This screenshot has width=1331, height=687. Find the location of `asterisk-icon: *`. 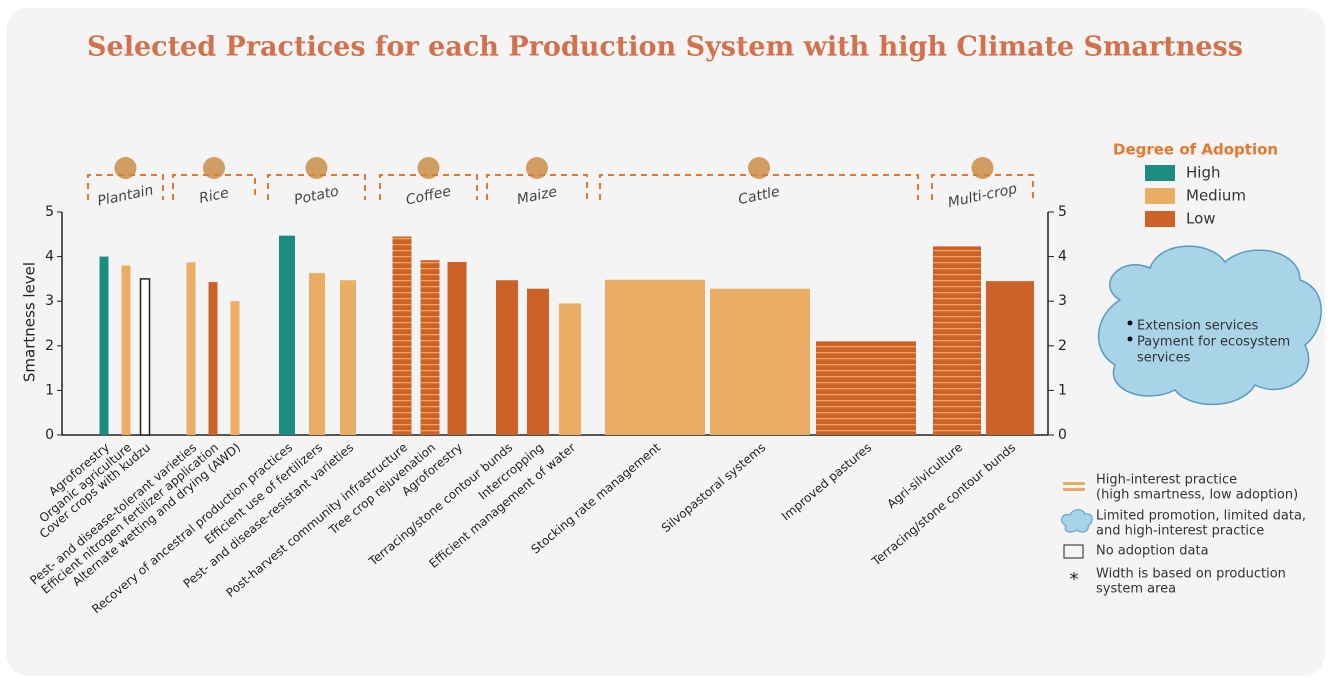

asterisk-icon: * is located at coordinates (1074, 579).